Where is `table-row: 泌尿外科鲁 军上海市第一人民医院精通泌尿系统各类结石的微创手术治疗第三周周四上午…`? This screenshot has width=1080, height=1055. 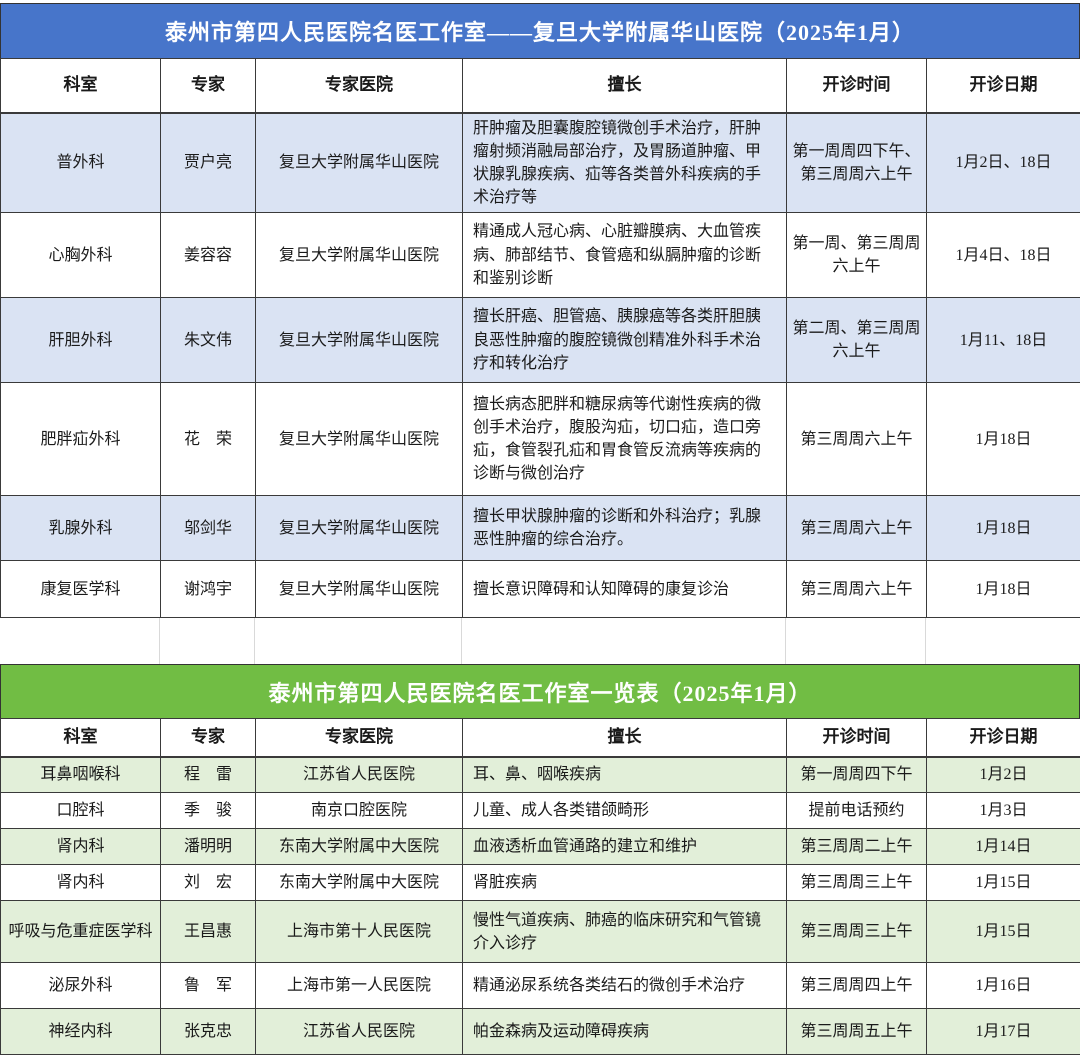 table-row: 泌尿外科鲁 军上海市第一人民医院精通泌尿系统各类结石的微创手术治疗第三周周四上午… is located at coordinates (540, 986).